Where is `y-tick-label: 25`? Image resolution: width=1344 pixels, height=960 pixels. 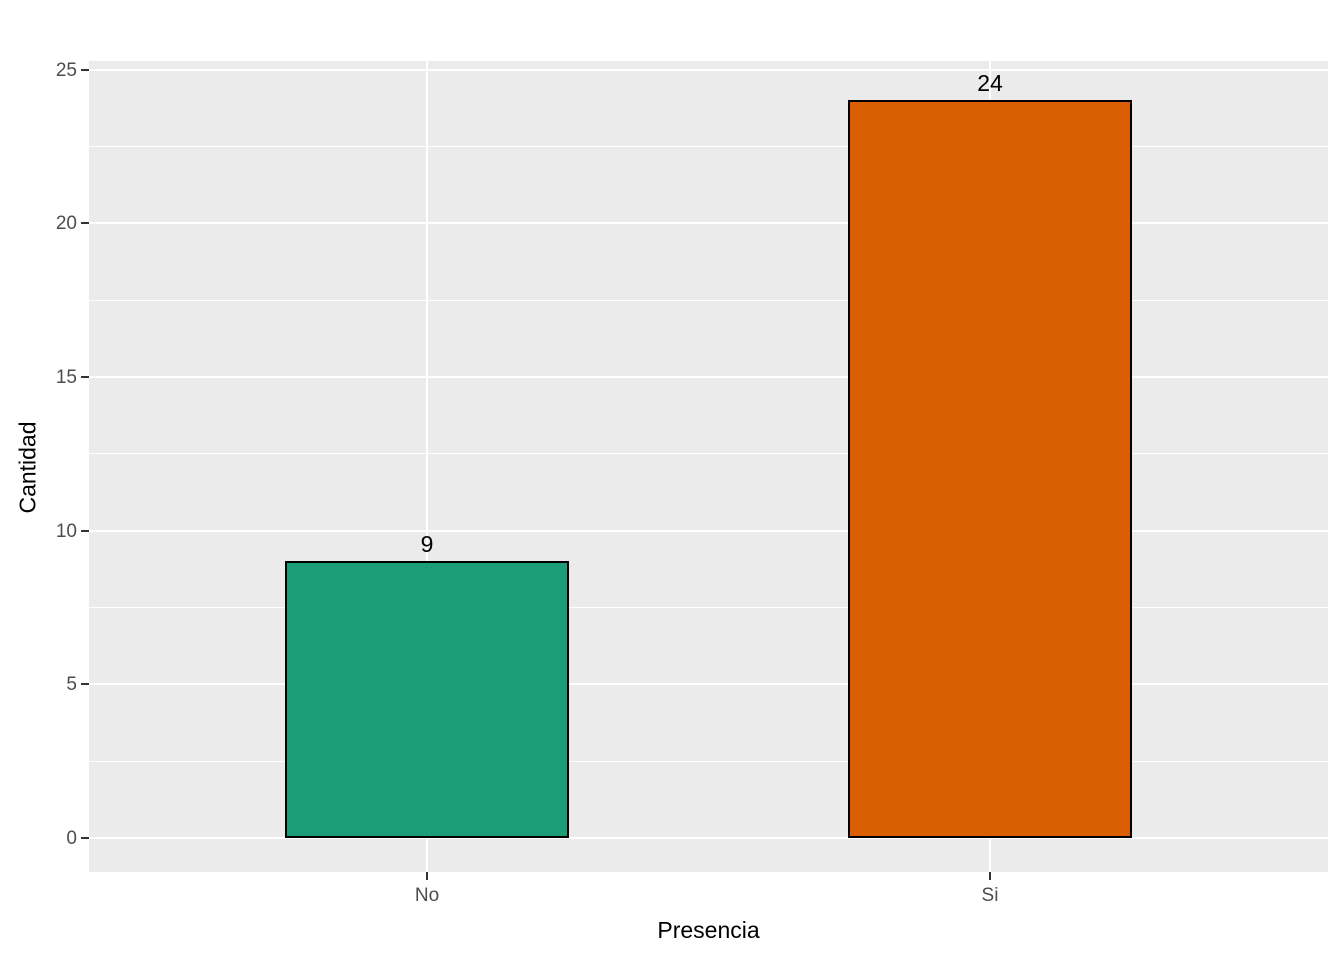 y-tick-label: 25 is located at coordinates (66, 70).